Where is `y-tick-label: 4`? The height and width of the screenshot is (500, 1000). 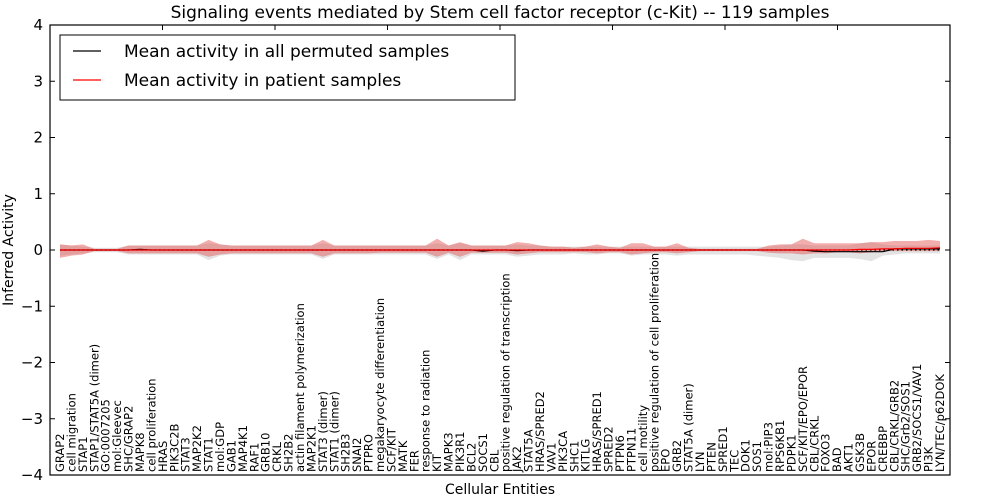
y-tick-label: 4 is located at coordinates (38, 25).